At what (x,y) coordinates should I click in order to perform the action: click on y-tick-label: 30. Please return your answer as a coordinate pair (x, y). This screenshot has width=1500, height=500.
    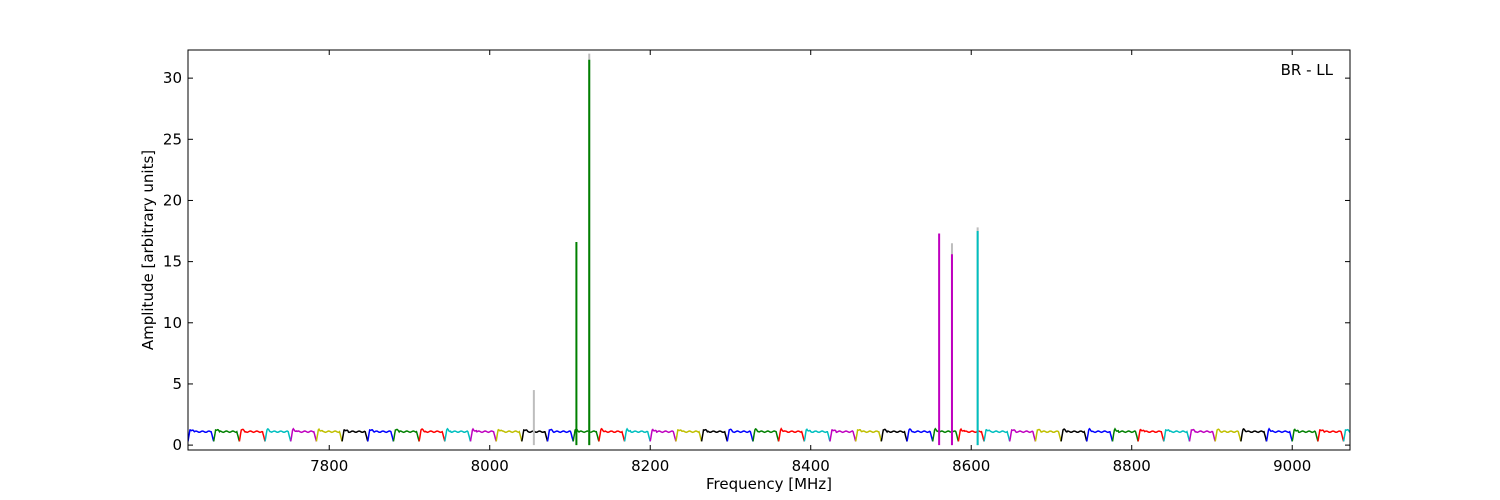
    Looking at the image, I should click on (172, 78).